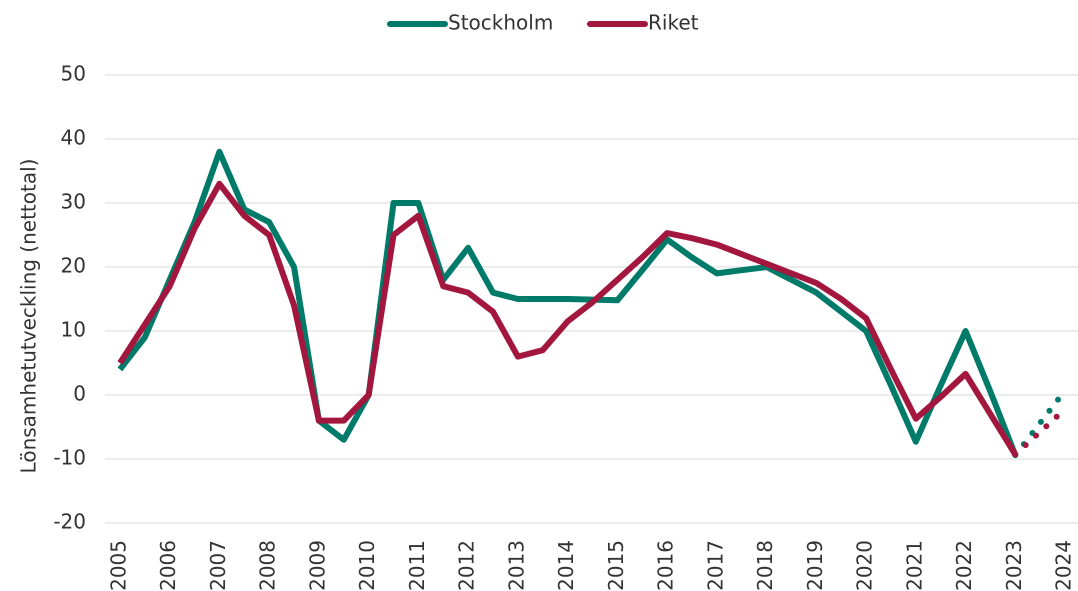 This screenshot has width=1078, height=591. I want to click on x-tick-label: 2020, so click(865, 565).